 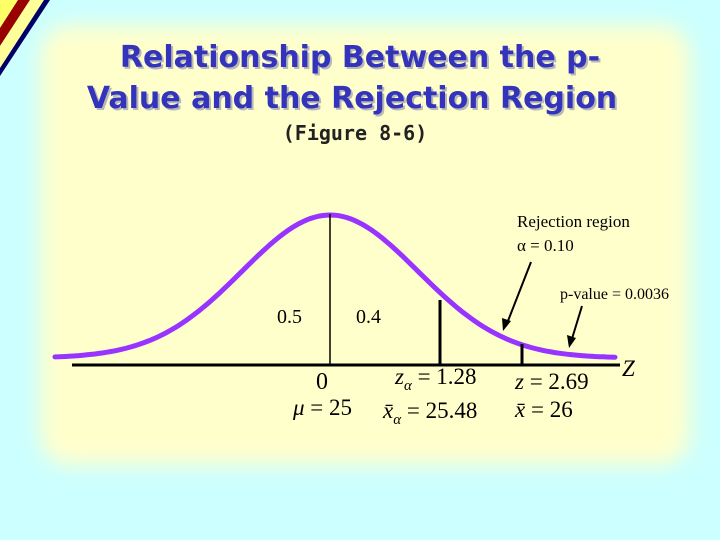 I want to click on math-part: = 25.48, so click(x=439, y=410).